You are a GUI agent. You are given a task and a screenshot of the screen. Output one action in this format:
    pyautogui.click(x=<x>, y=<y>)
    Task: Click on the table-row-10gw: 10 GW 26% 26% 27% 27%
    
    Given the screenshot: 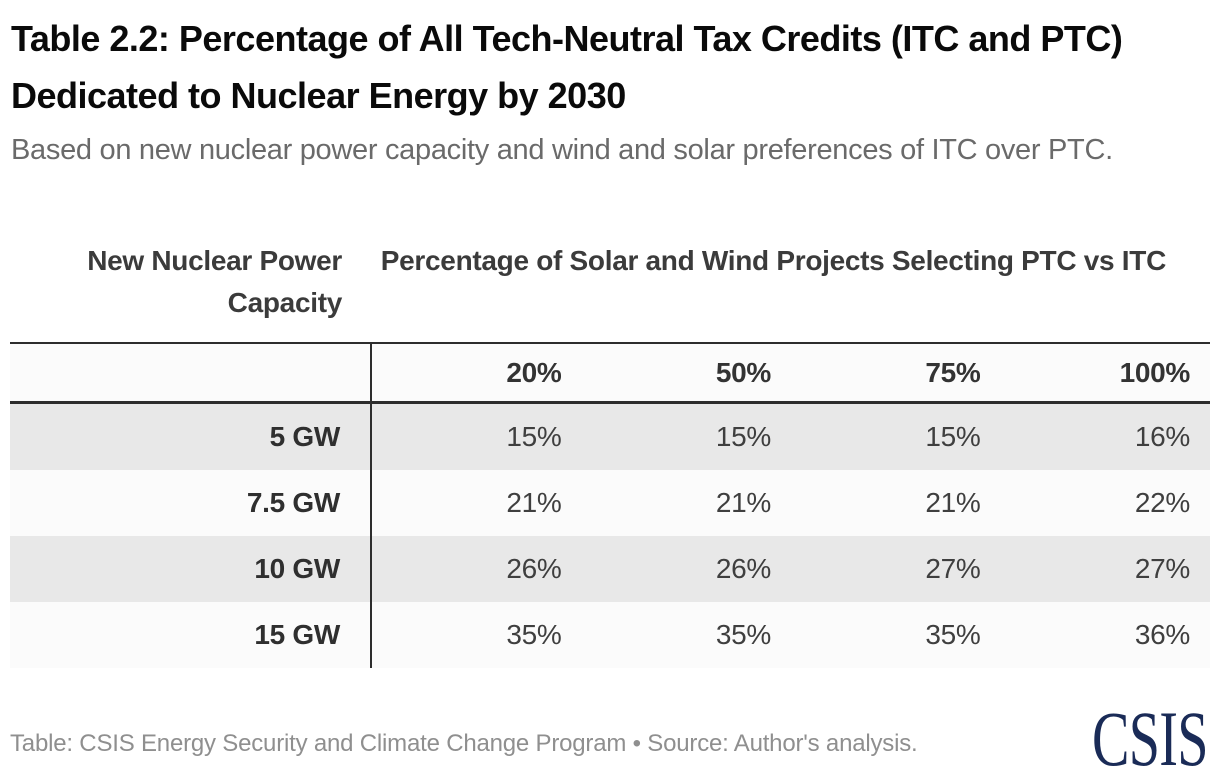 What is the action you would take?
    pyautogui.click(x=610, y=569)
    